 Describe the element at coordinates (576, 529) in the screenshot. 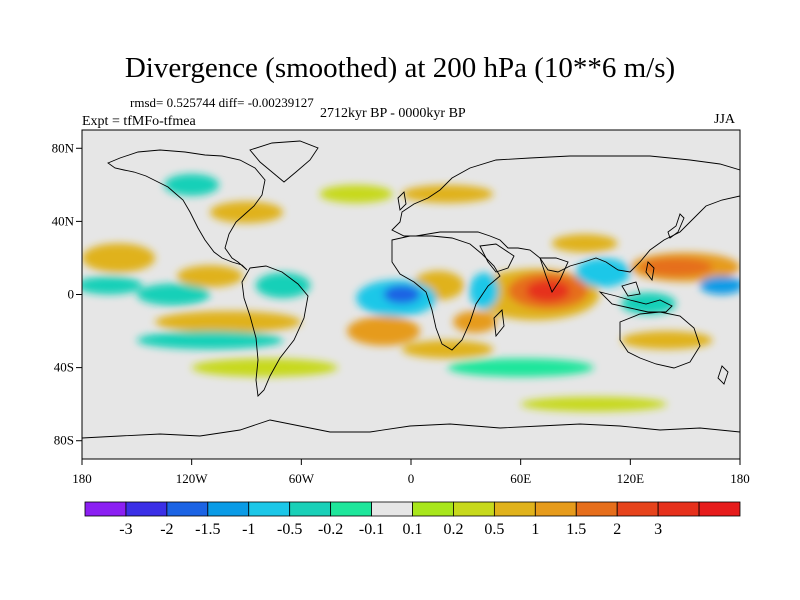

I see `colorbar-label: 1.5` at that location.